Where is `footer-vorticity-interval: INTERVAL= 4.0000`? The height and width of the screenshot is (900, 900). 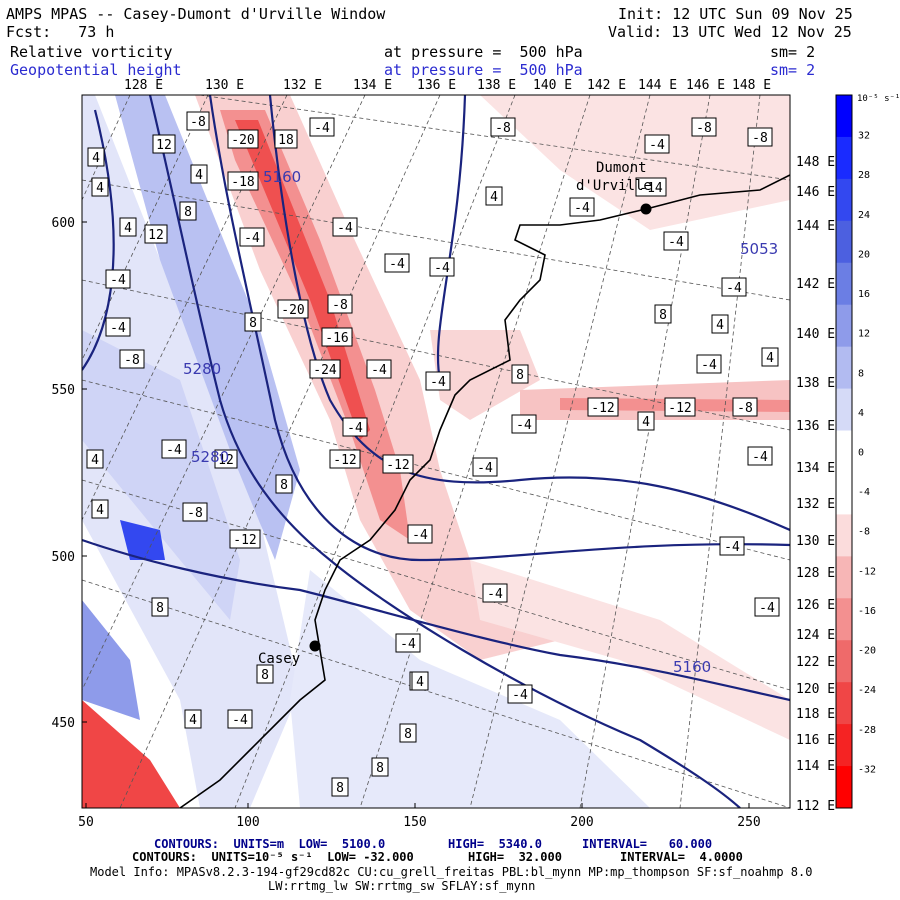 footer-vorticity-interval: INTERVAL= 4.0000 is located at coordinates (681, 857).